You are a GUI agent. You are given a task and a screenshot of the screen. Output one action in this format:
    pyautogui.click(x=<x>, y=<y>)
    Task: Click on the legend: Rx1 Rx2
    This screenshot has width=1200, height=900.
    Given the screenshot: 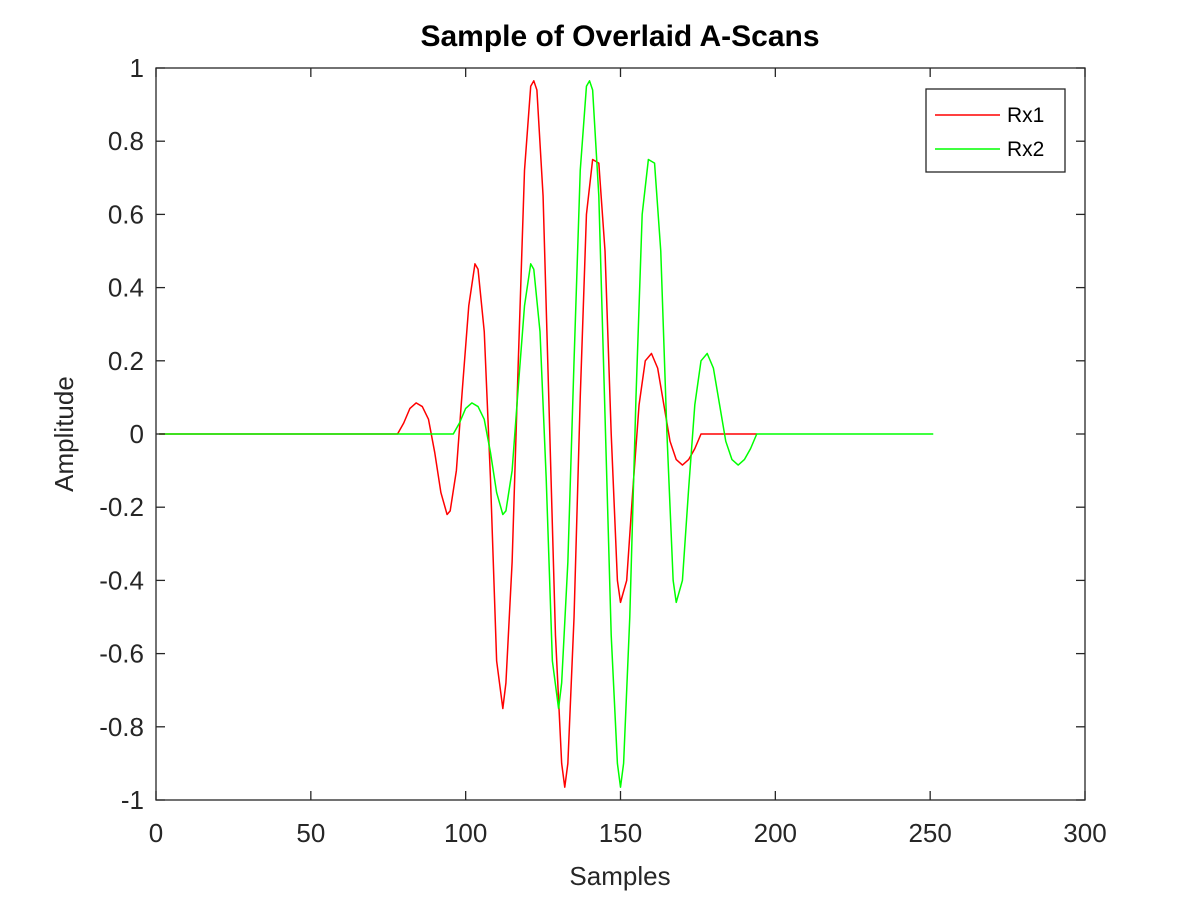 What is the action you would take?
    pyautogui.click(x=995, y=130)
    